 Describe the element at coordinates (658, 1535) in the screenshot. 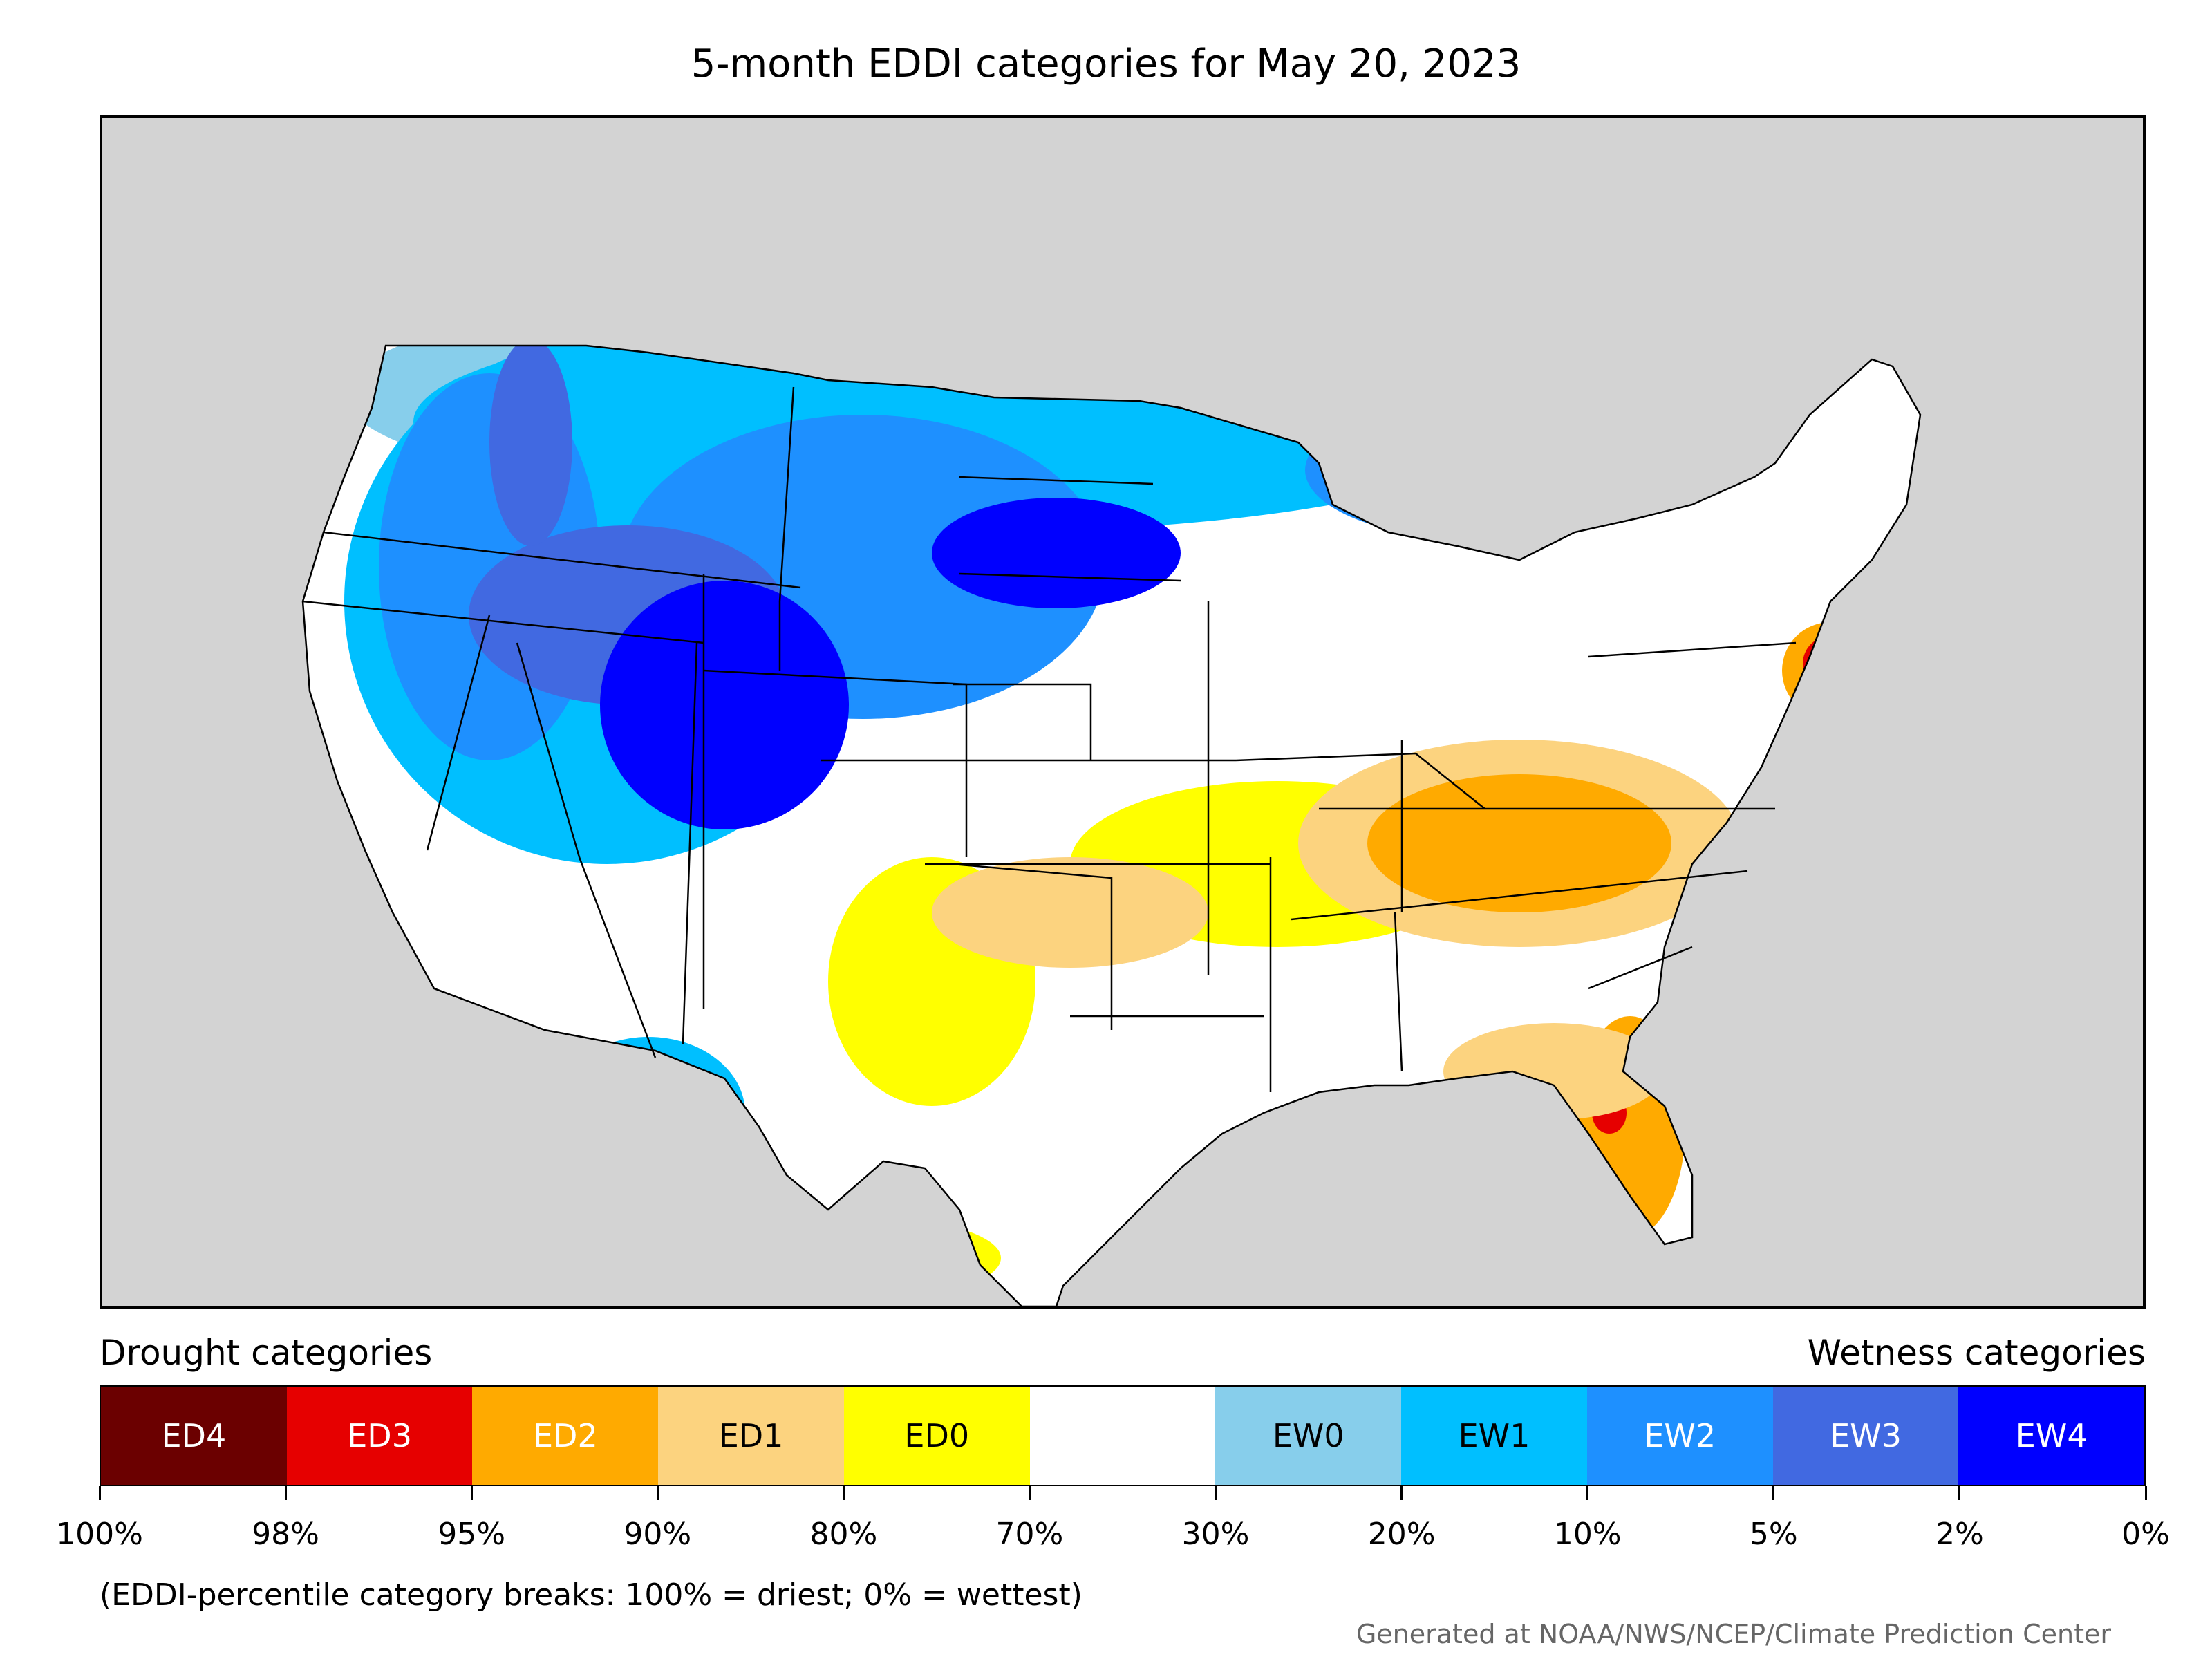

I see `tick-label: 90%` at that location.